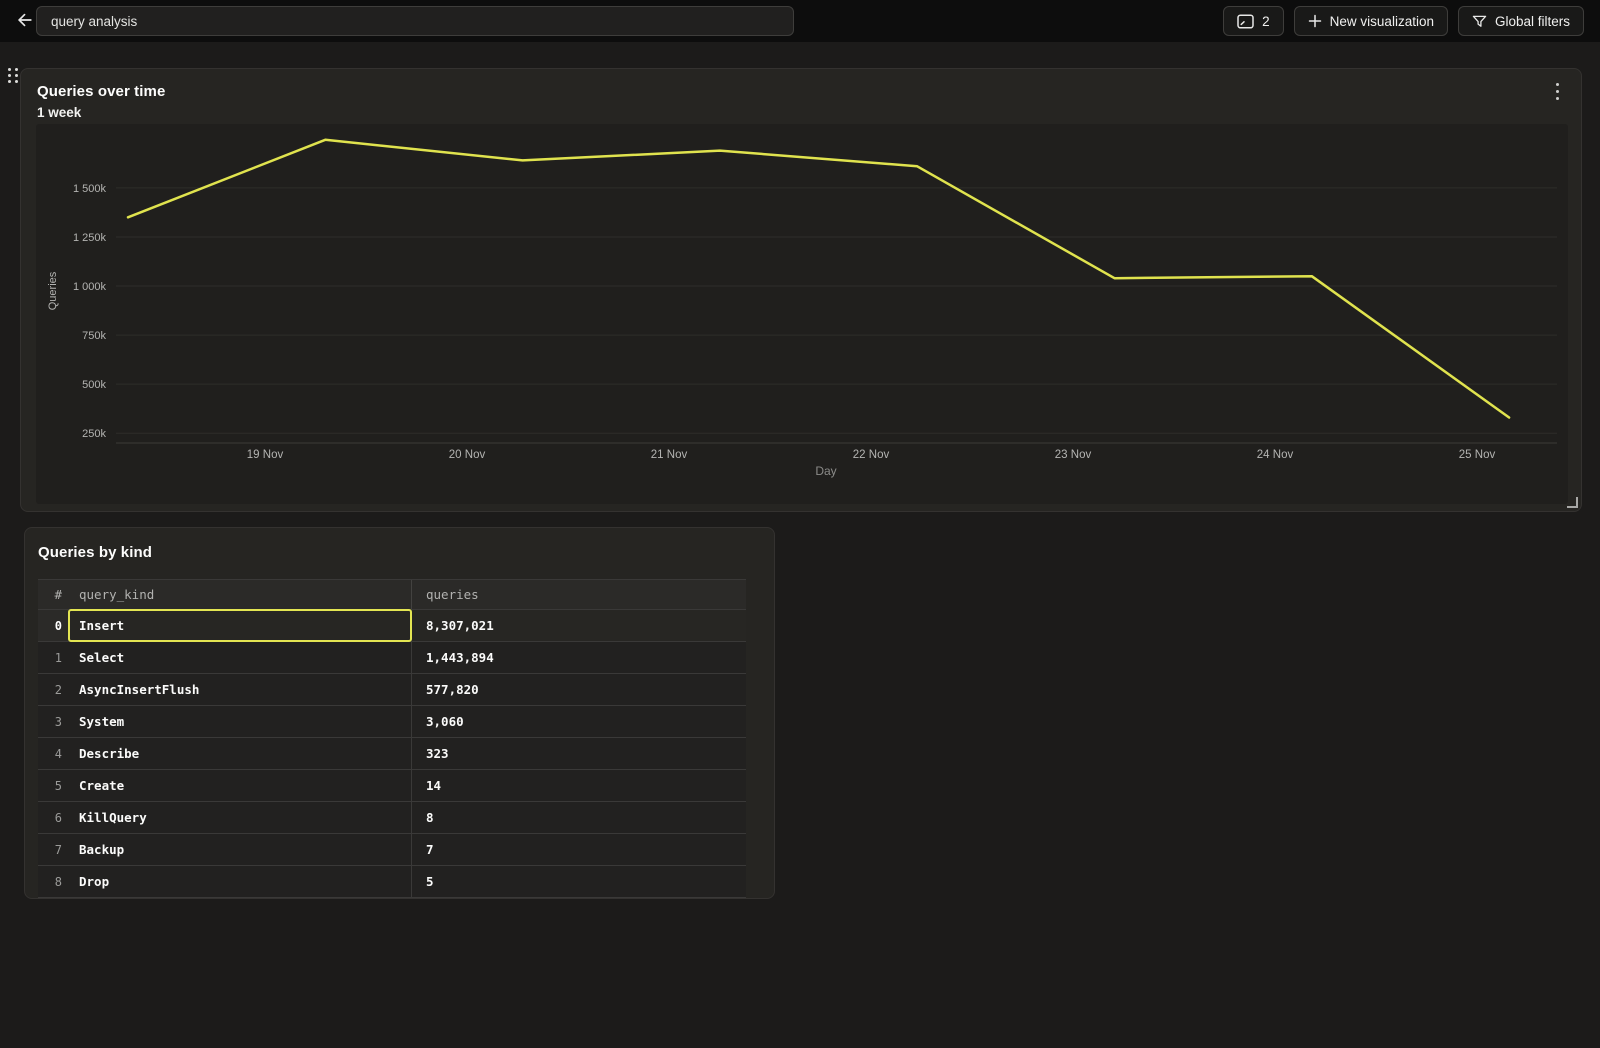  Describe the element at coordinates (53, 689) in the screenshot. I see `cell-row-index: 2` at that location.